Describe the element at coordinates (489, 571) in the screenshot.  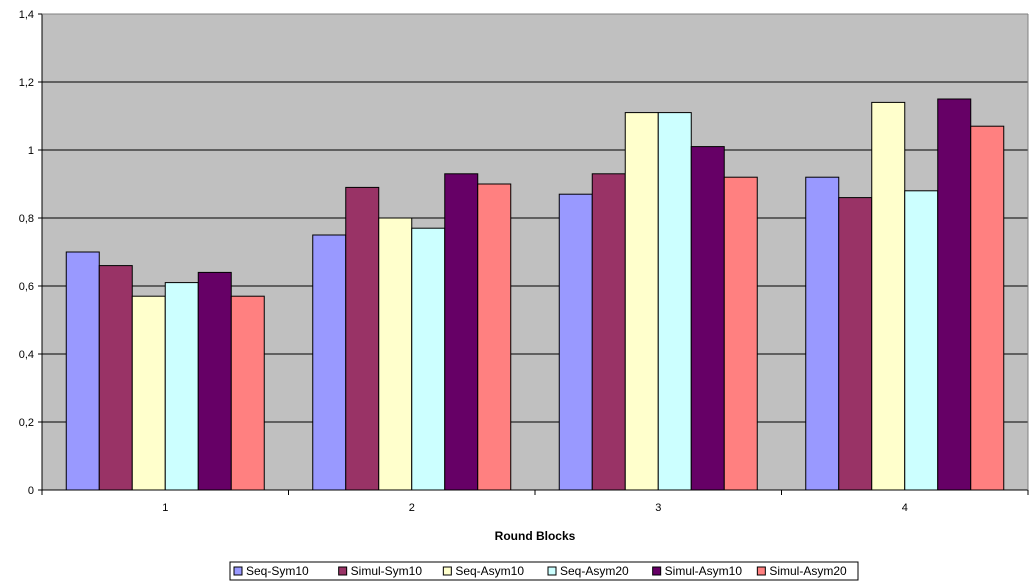
I see `legend-label: Seq-Asym10` at that location.